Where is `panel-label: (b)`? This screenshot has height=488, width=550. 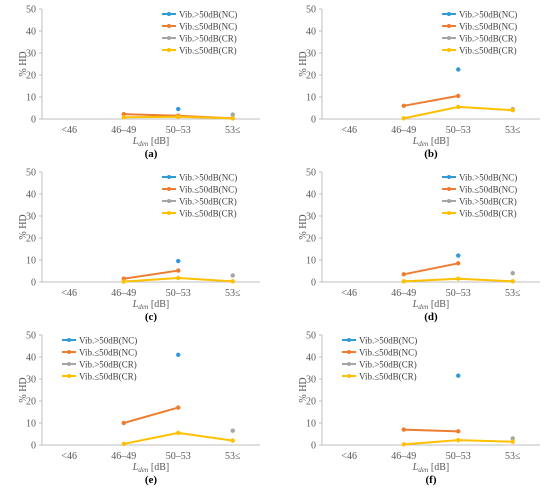 panel-label: (b) is located at coordinates (431, 154).